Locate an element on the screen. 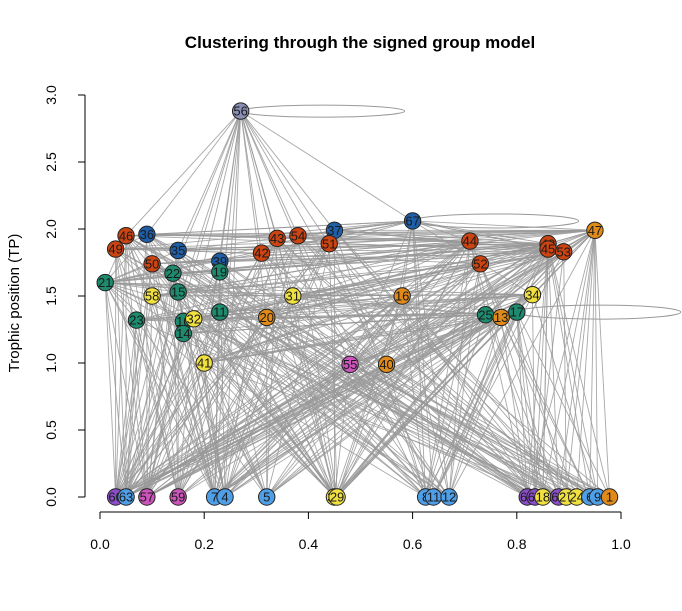 The width and height of the screenshot is (682, 611). node-label-34: 34 is located at coordinates (532, 294).